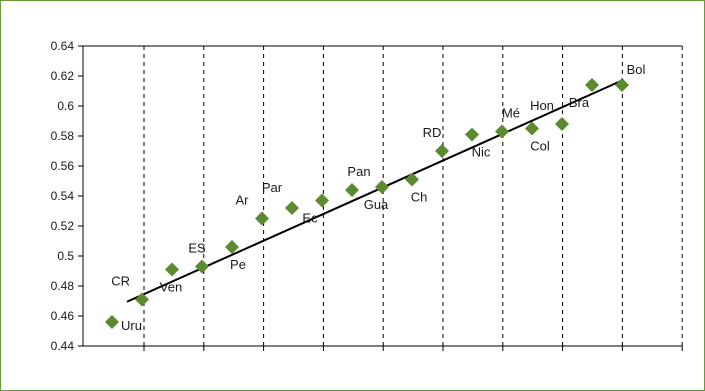  What do you see at coordinates (63, 316) in the screenshot?
I see `y-tick-label: 0.46` at bounding box center [63, 316].